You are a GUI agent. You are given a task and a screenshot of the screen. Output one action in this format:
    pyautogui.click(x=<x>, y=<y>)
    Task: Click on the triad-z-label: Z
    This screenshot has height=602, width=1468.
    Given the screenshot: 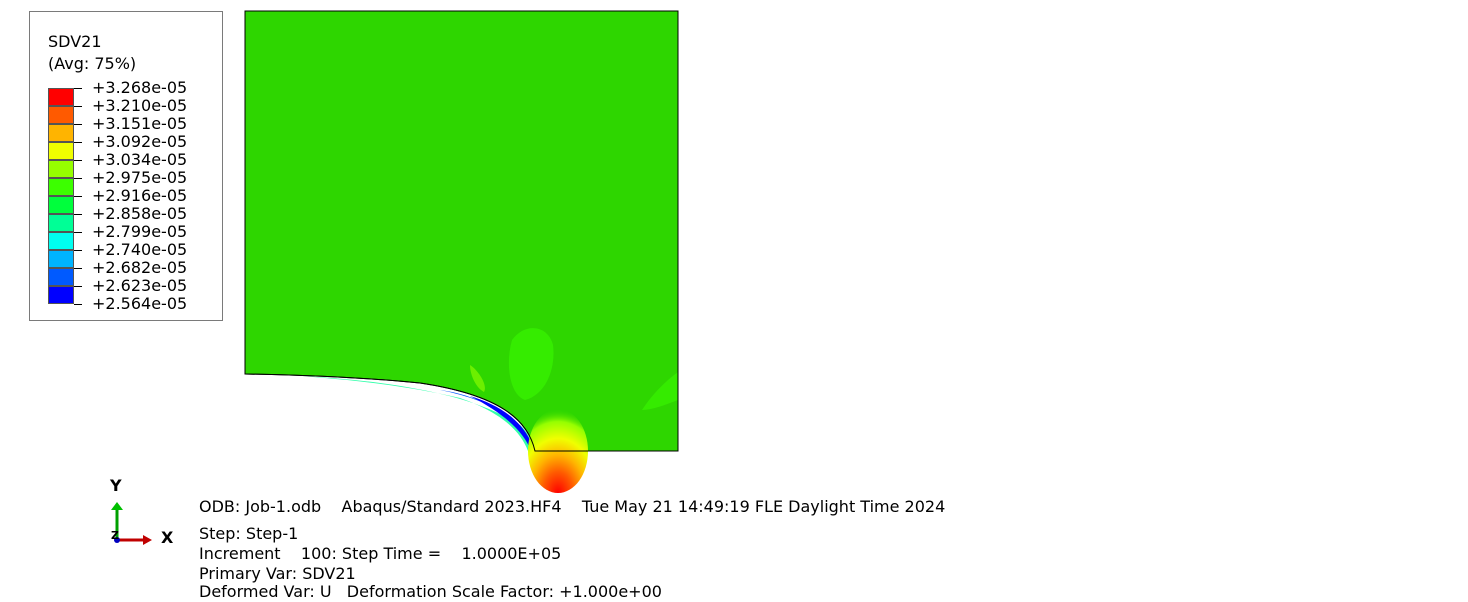 What is the action you would take?
    pyautogui.click(x=115, y=535)
    